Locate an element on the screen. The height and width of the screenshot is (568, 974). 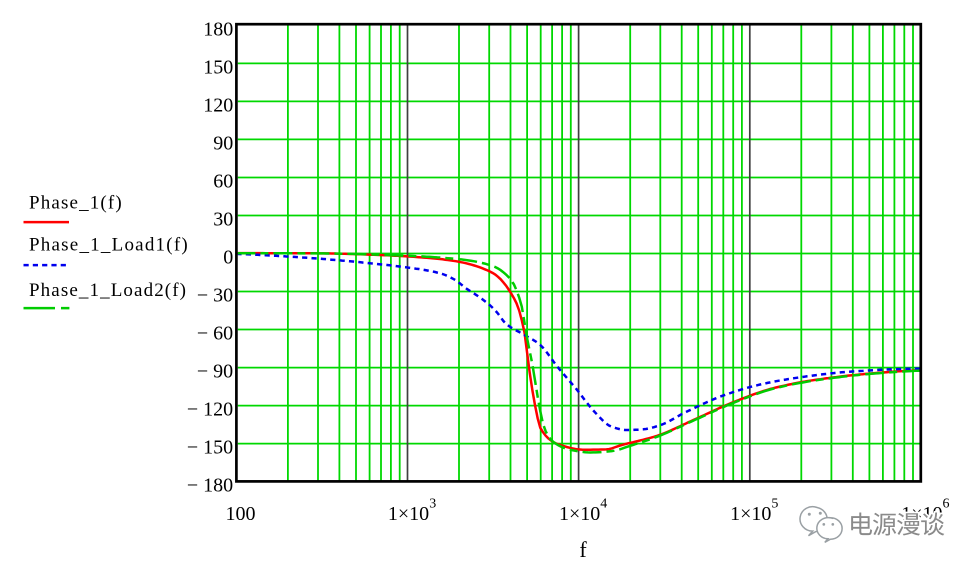
svg-text: − 30 is located at coordinates (215, 296).